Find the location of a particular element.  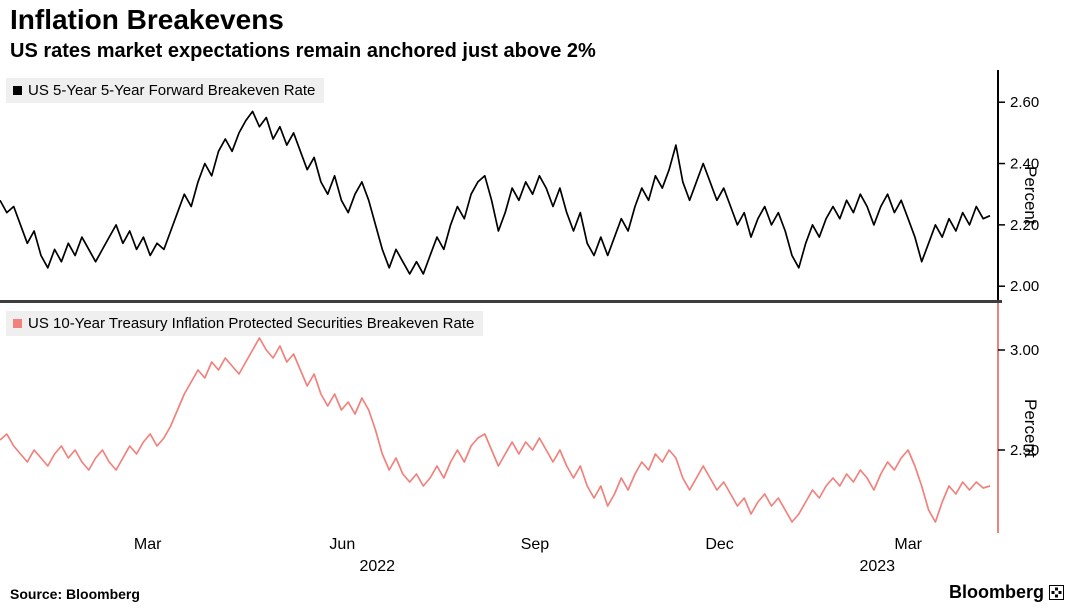

y-tick-label: 2.40 is located at coordinates (1024, 164).